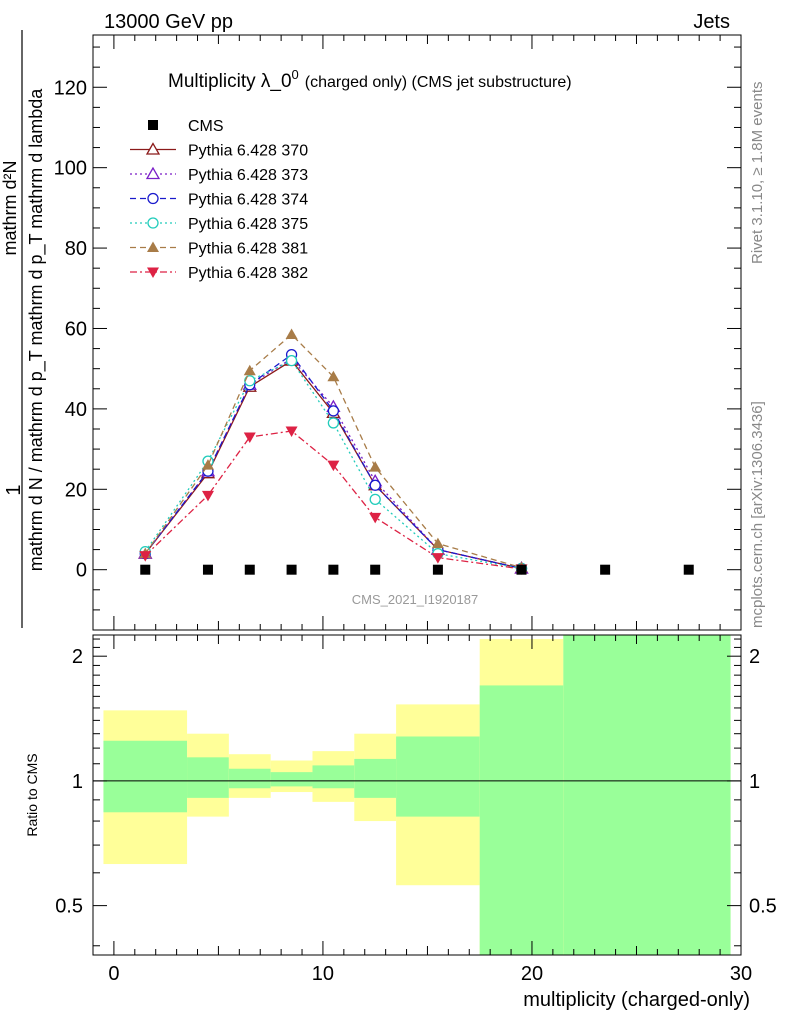 The image size is (786, 1024). I want to click on ratio-ytick-label-right: 1, so click(754, 782).